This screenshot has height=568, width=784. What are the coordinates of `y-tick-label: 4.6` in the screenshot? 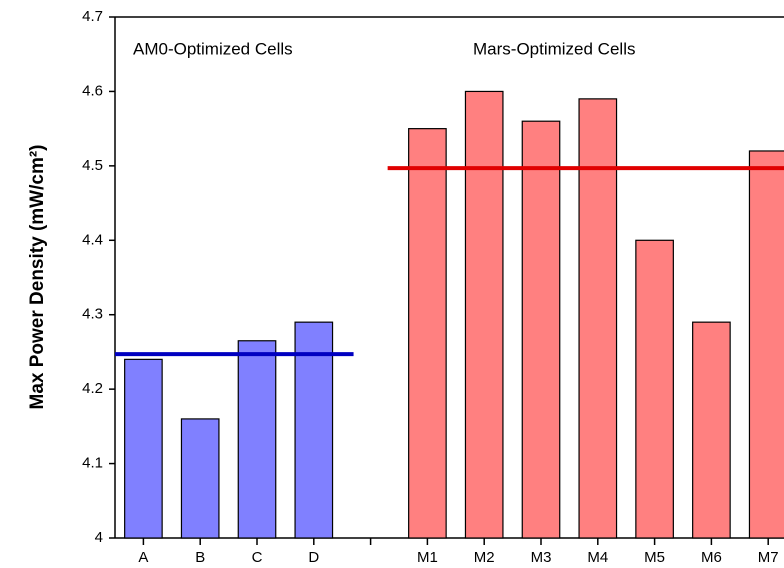 It's located at (92, 90).